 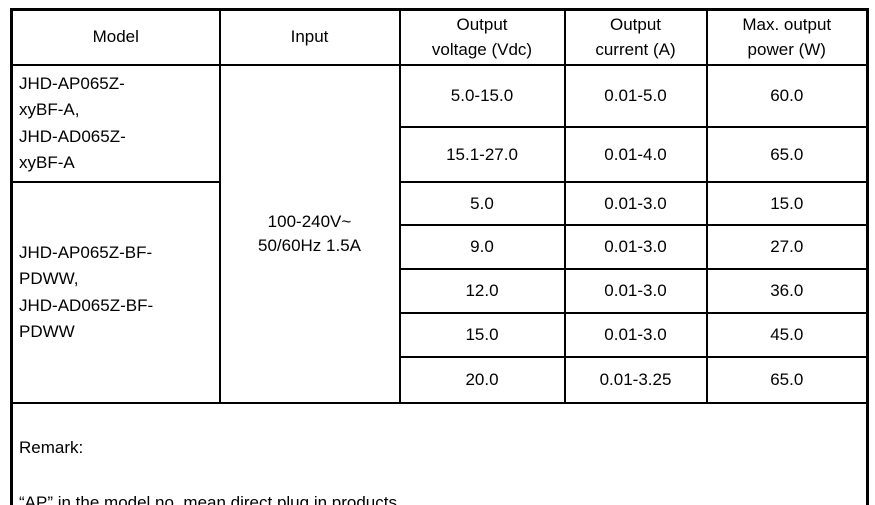 I want to click on voltage-cell: 9.0, so click(x=482, y=247).